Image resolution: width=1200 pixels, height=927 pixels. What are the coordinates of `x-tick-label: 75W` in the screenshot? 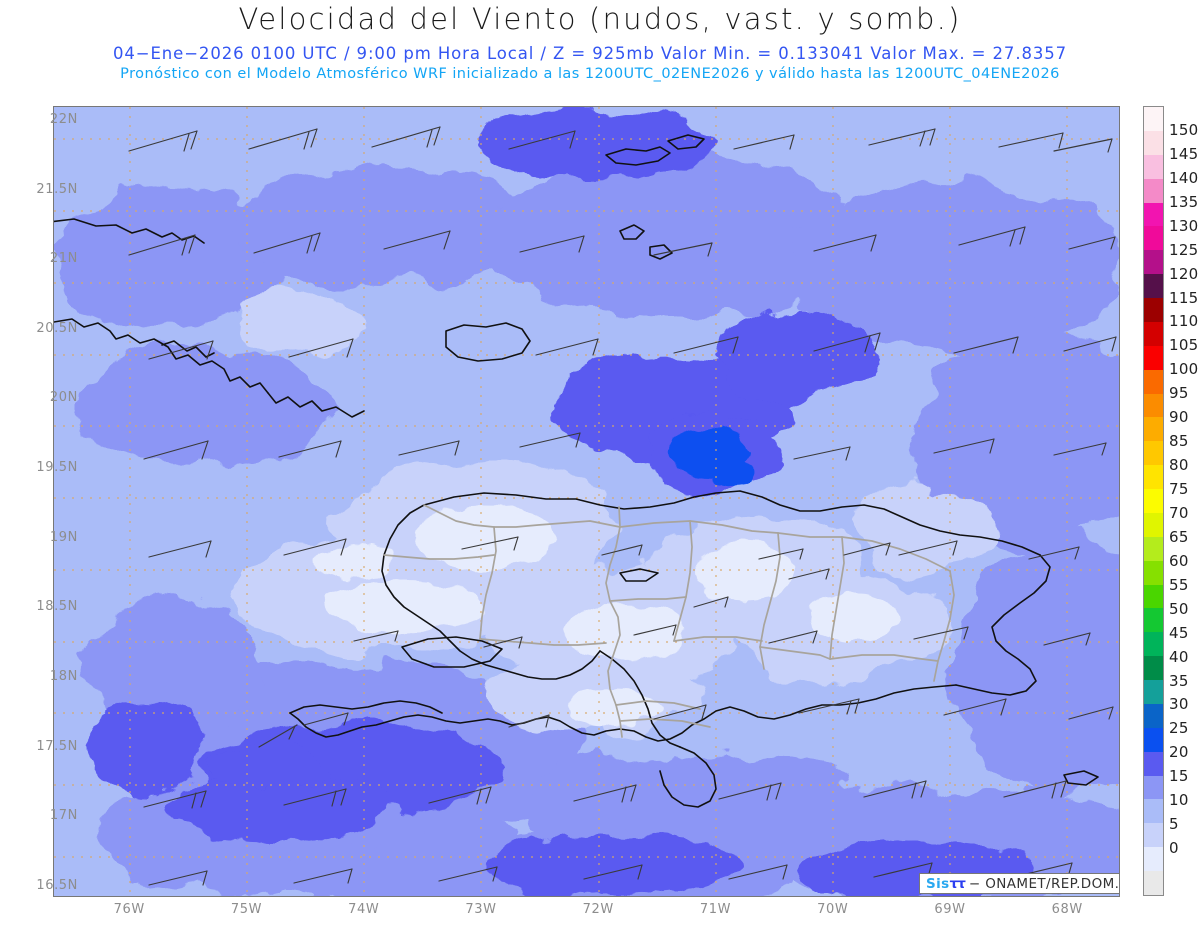 It's located at (246, 909).